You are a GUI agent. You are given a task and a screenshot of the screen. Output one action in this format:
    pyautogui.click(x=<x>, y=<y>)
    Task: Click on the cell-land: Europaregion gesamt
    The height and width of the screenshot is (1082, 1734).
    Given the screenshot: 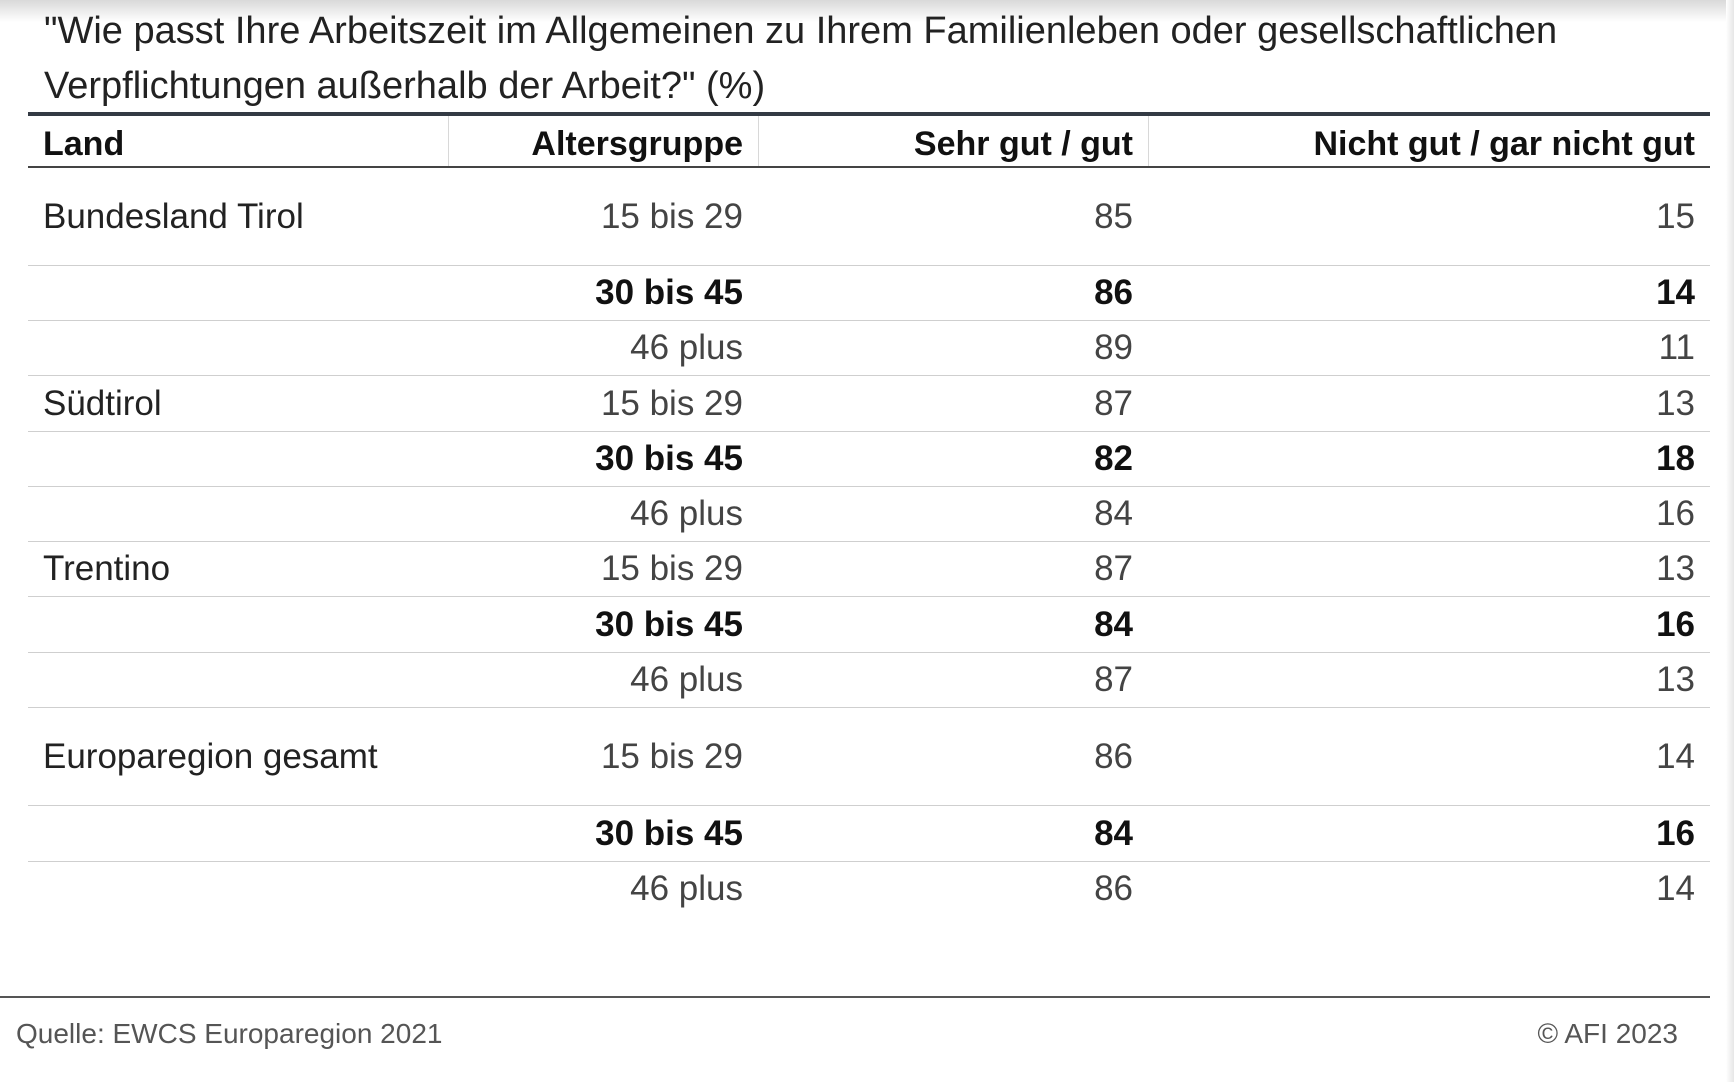 What is the action you would take?
    pyautogui.click(x=210, y=756)
    